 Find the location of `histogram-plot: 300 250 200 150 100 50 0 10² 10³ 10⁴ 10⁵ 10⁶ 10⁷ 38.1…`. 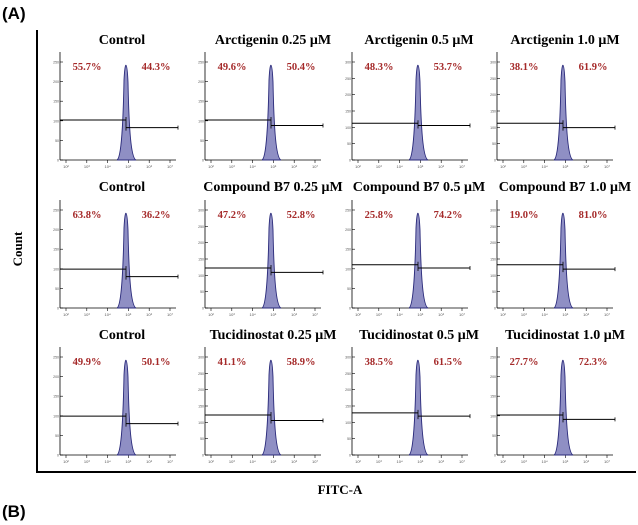

histogram-plot: 300 250 200 150 100 50 0 10² 10³ 10⁴ 10⁵ 10⁶ 10⁷ 38.1… is located at coordinates (553, 110).